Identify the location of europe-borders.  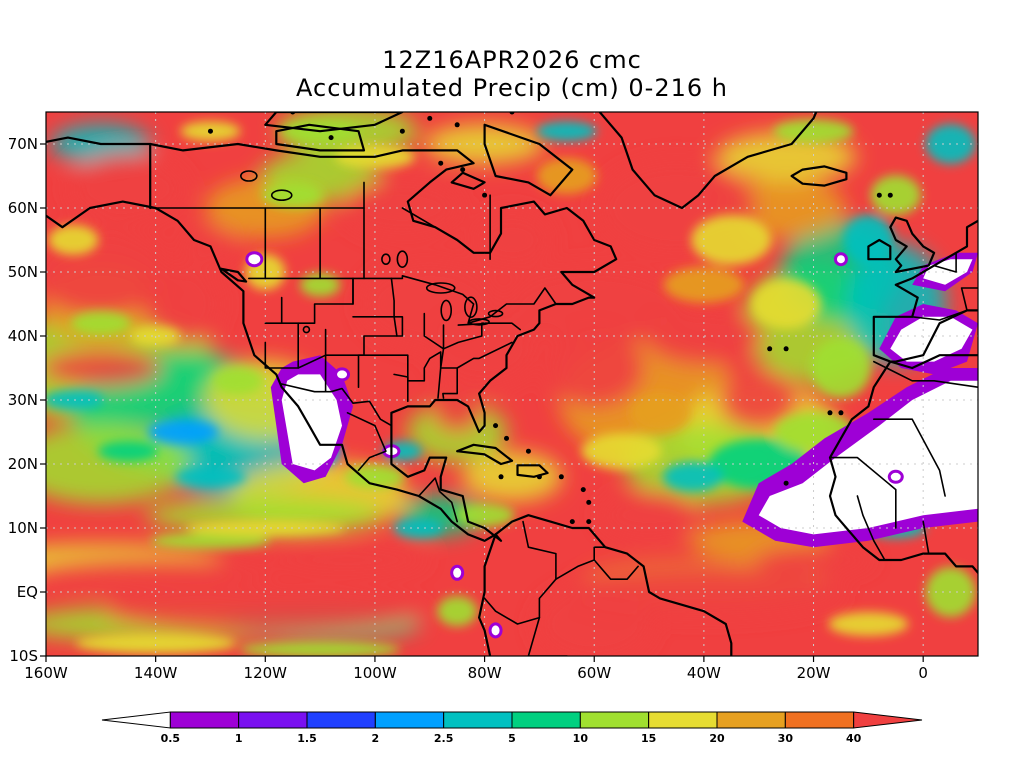
(944, 304).